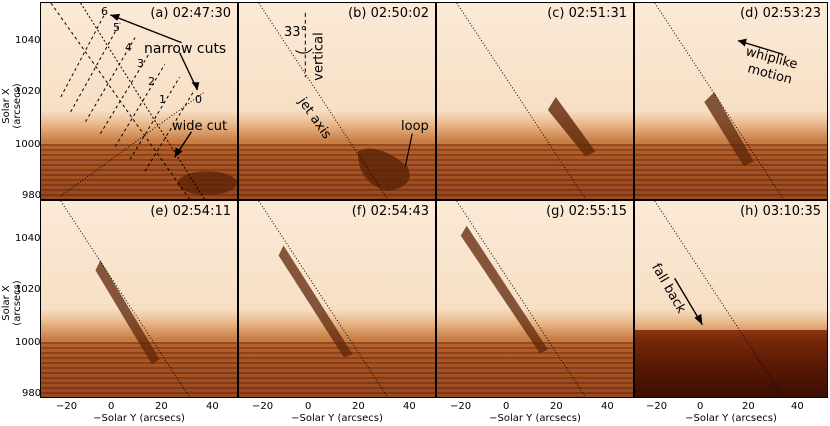 The width and height of the screenshot is (830, 426). Describe the element at coordinates (719, 299) in the screenshot. I see `panel-h-overlay` at that location.